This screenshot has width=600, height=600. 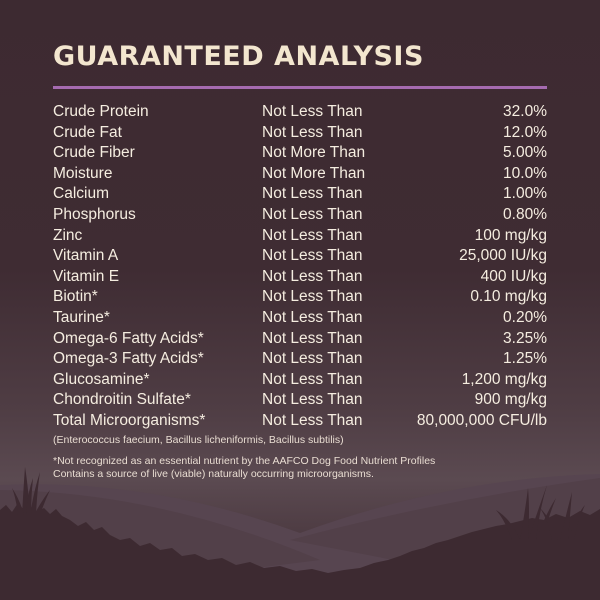 I want to click on table-row: Moisture Not More Than 10.0%, so click(x=300, y=174).